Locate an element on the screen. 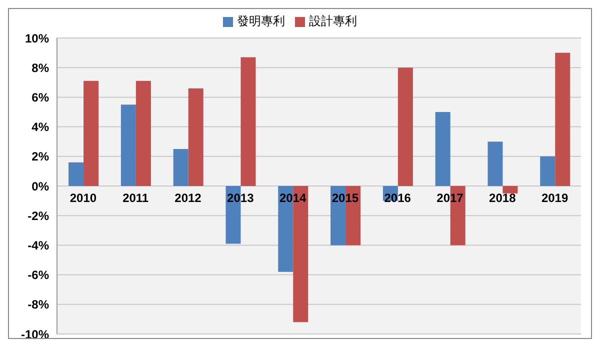 Image resolution: width=600 pixels, height=347 pixels. y-tick-label: 2% is located at coordinates (41, 157).